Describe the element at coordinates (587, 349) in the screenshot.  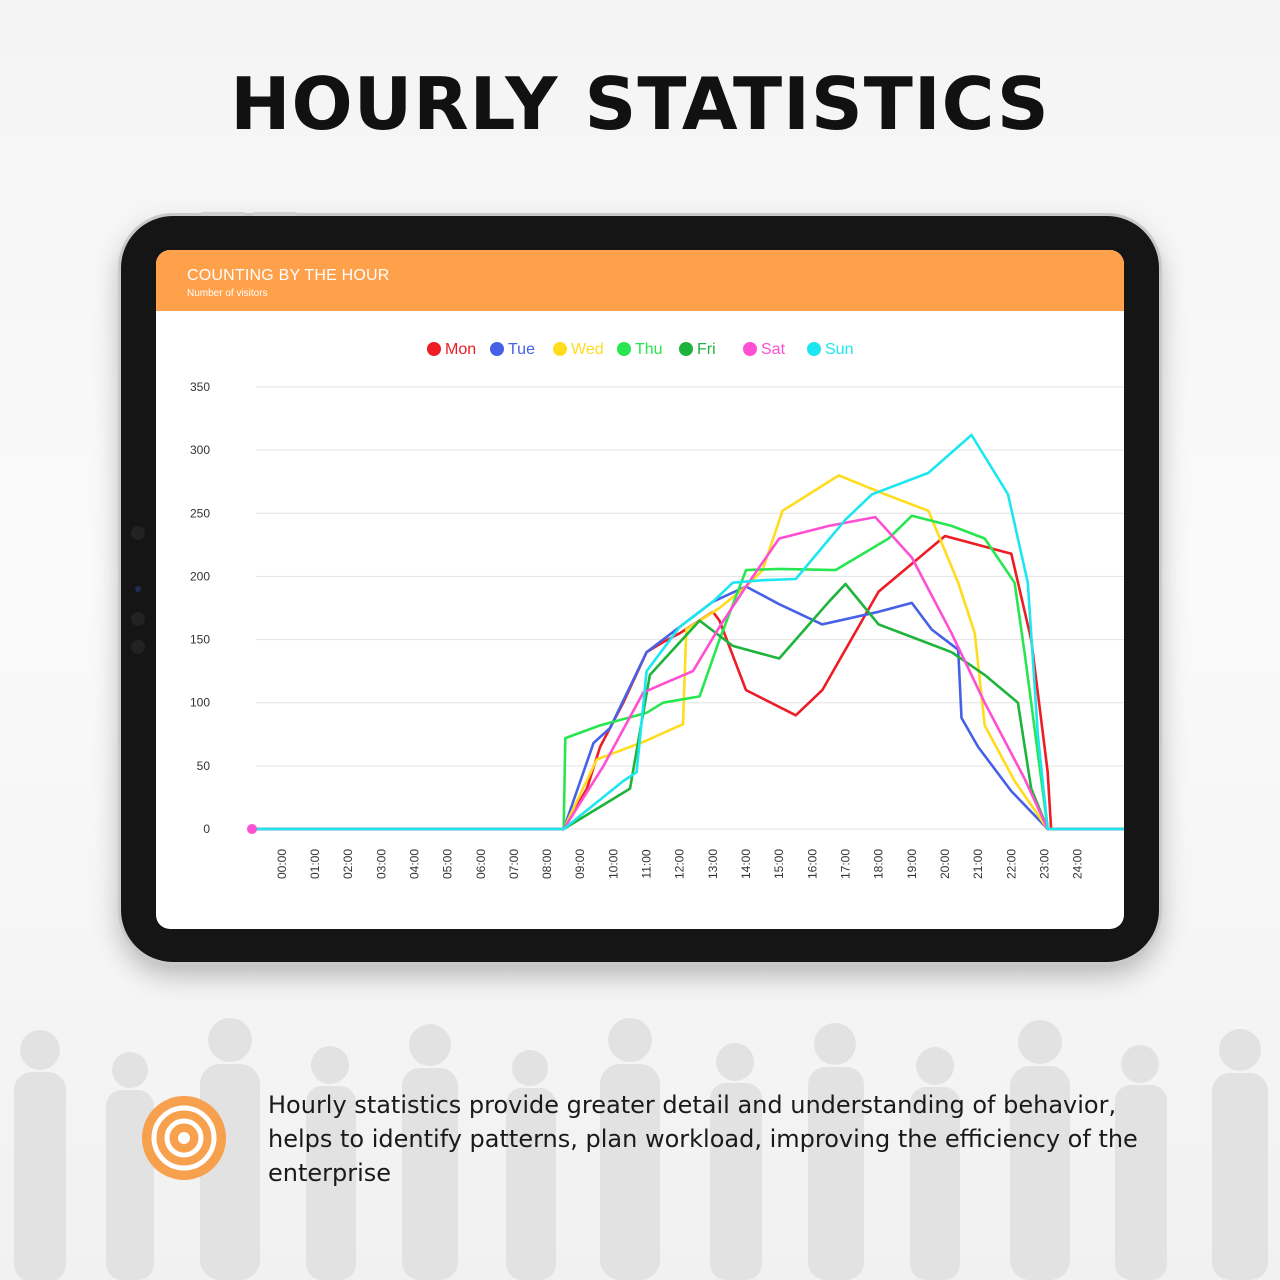
I see `legend-label: Wed` at that location.